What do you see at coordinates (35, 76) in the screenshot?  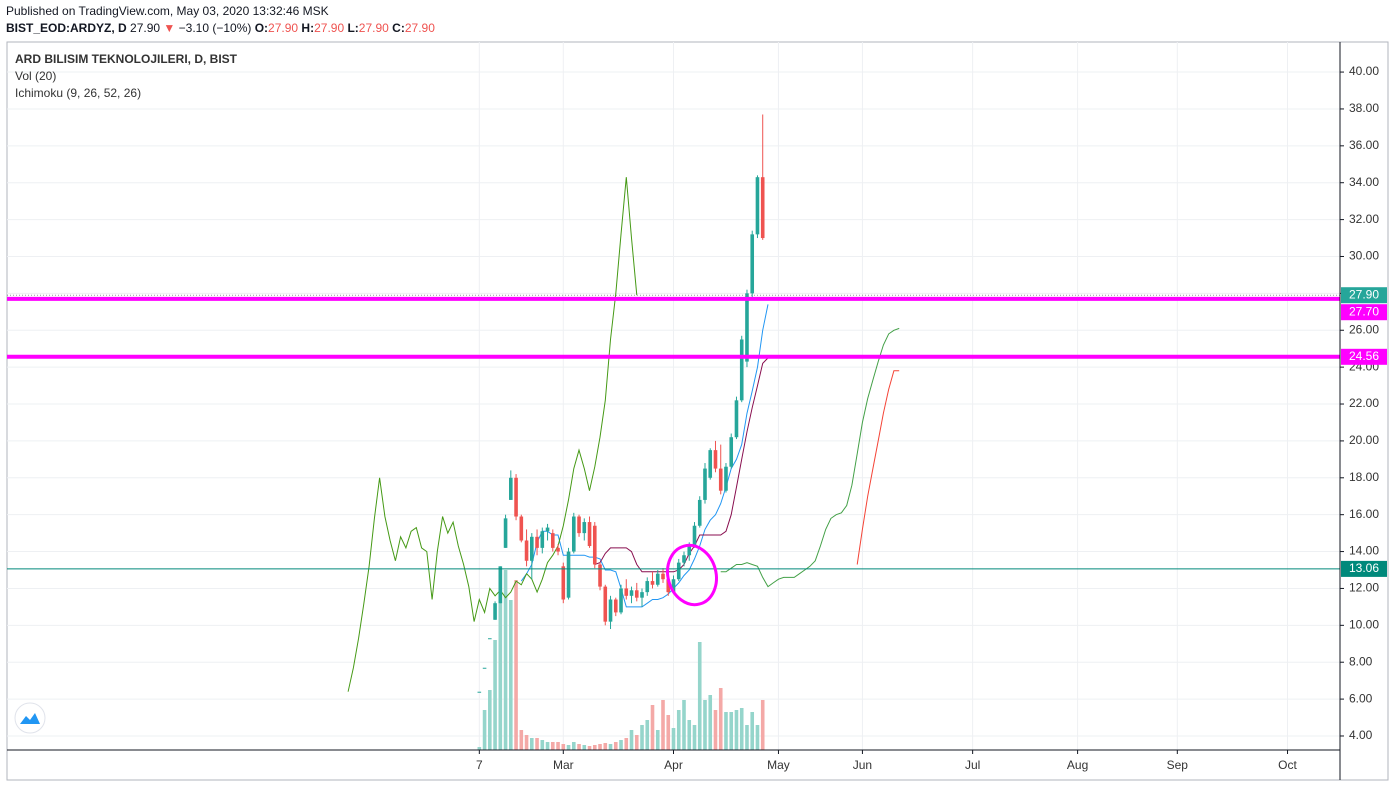 I see `legend-vol: Vol (20)` at bounding box center [35, 76].